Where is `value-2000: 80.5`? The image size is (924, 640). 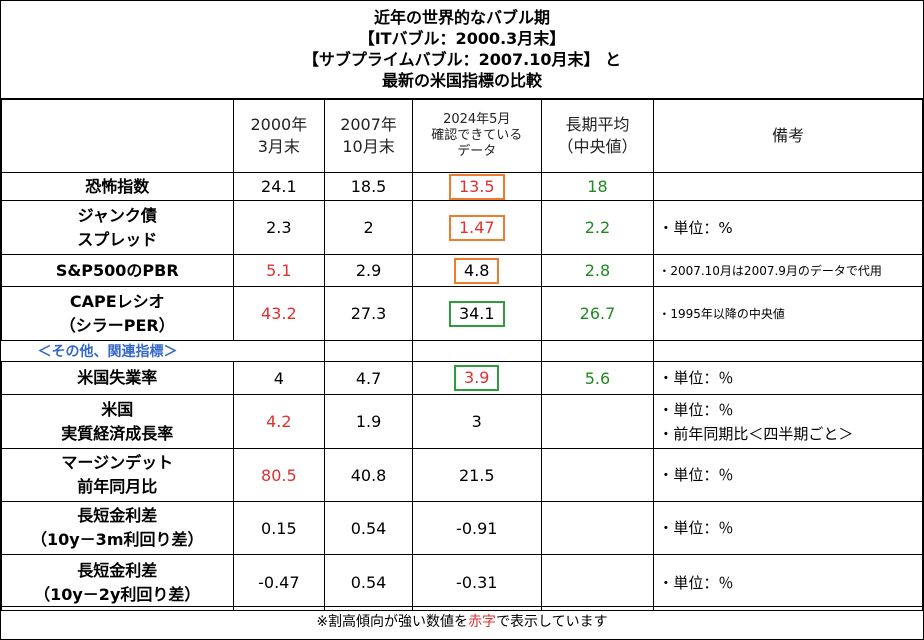
value-2000: 80.5 is located at coordinates (279, 475).